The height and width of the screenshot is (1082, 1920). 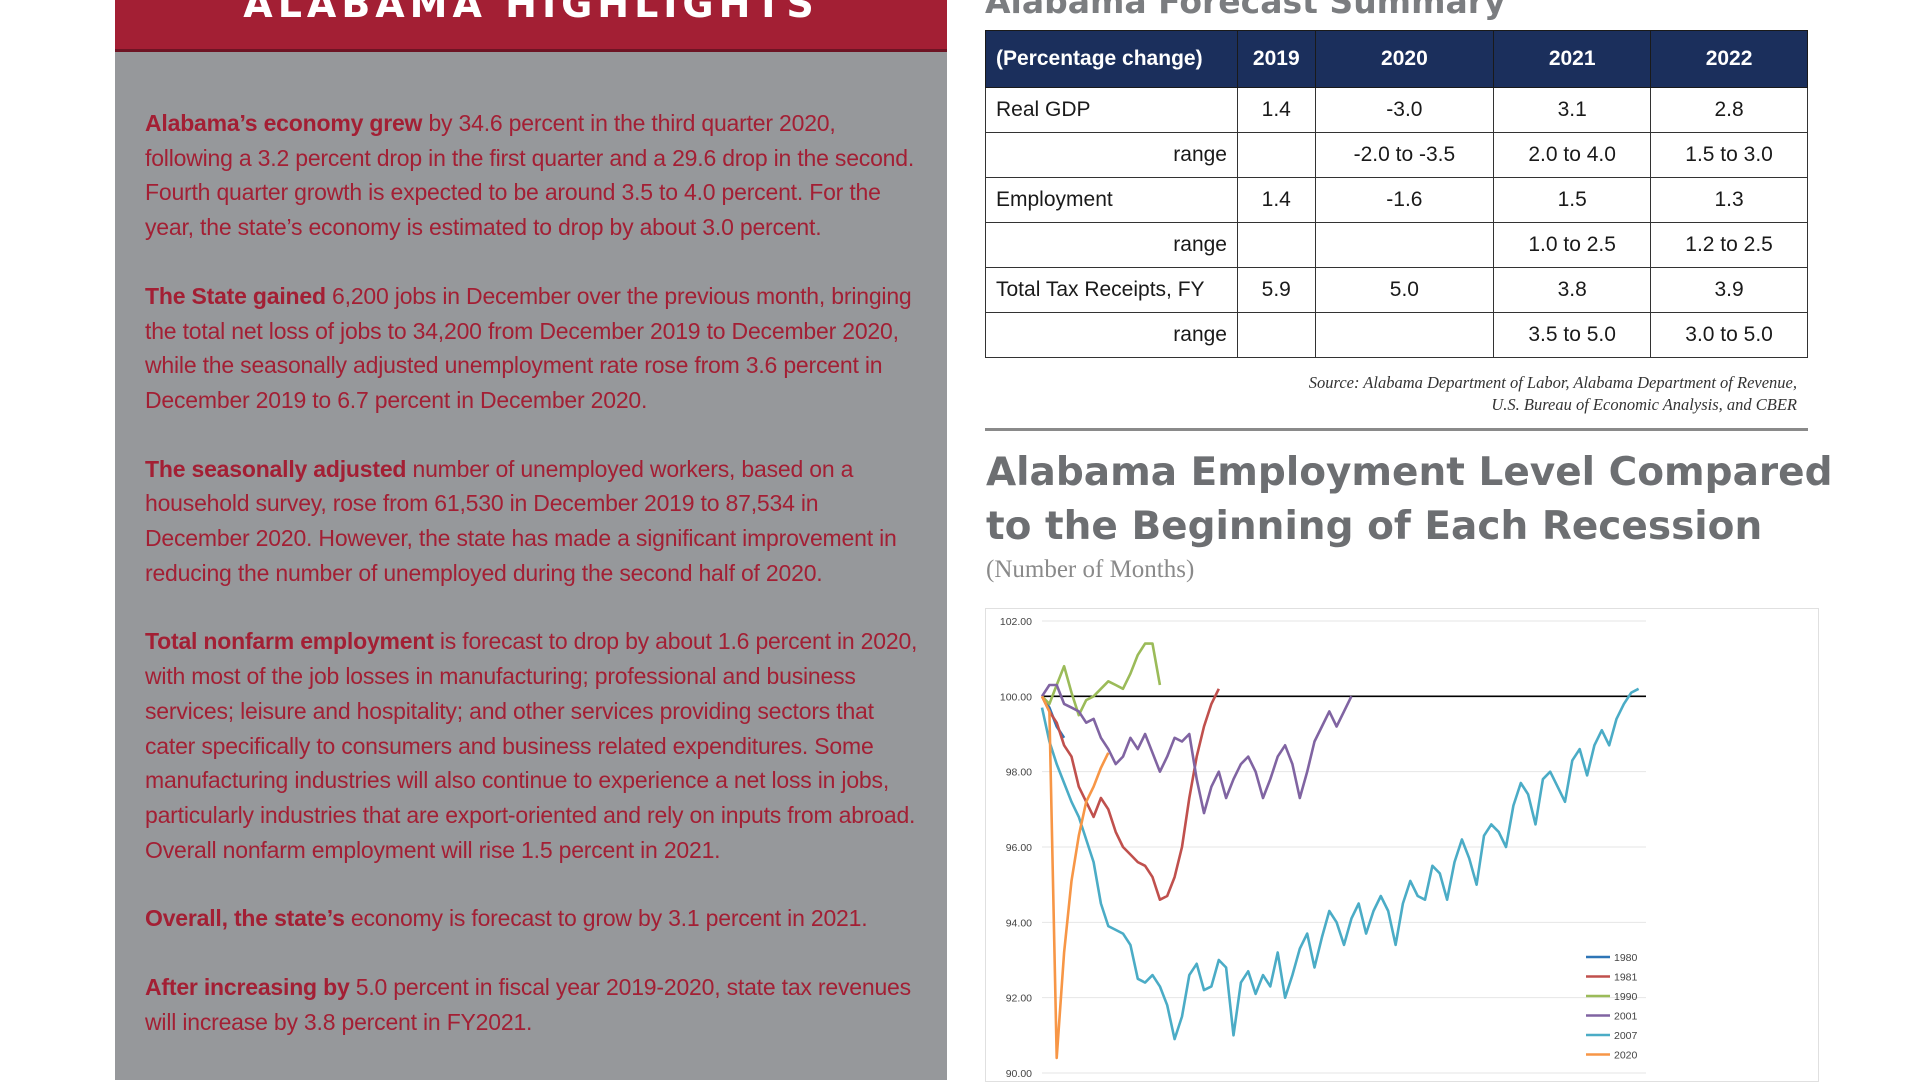 I want to click on table-cell: -3.0, so click(x=1404, y=110).